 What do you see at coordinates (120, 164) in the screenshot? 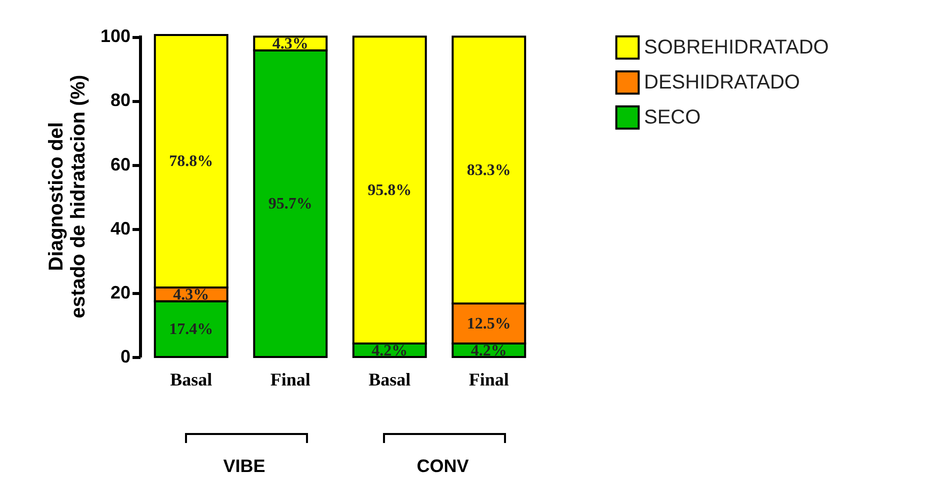
I see `y-tick-label: 60` at bounding box center [120, 164].